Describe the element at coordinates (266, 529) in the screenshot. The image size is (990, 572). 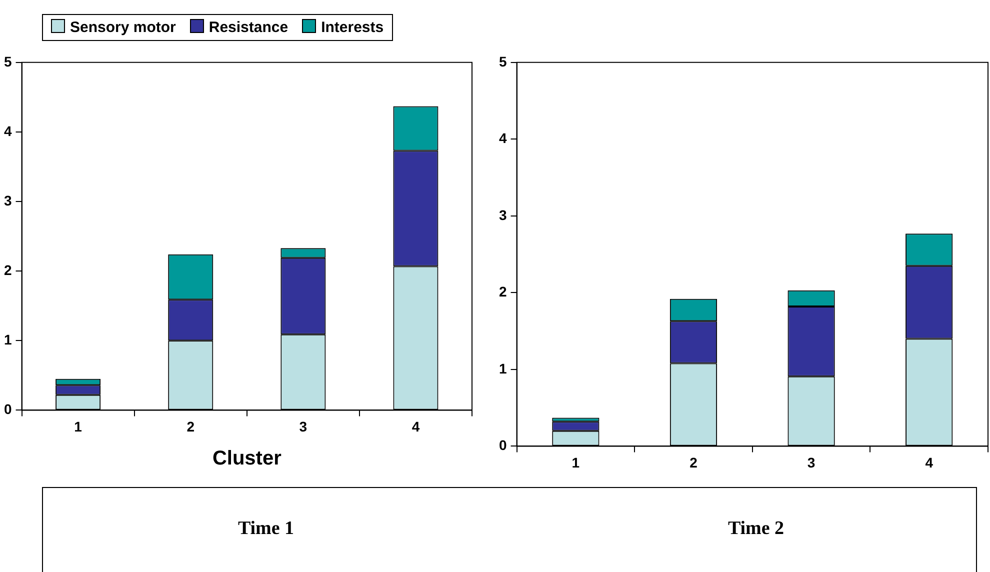
I see `text: Time 1` at that location.